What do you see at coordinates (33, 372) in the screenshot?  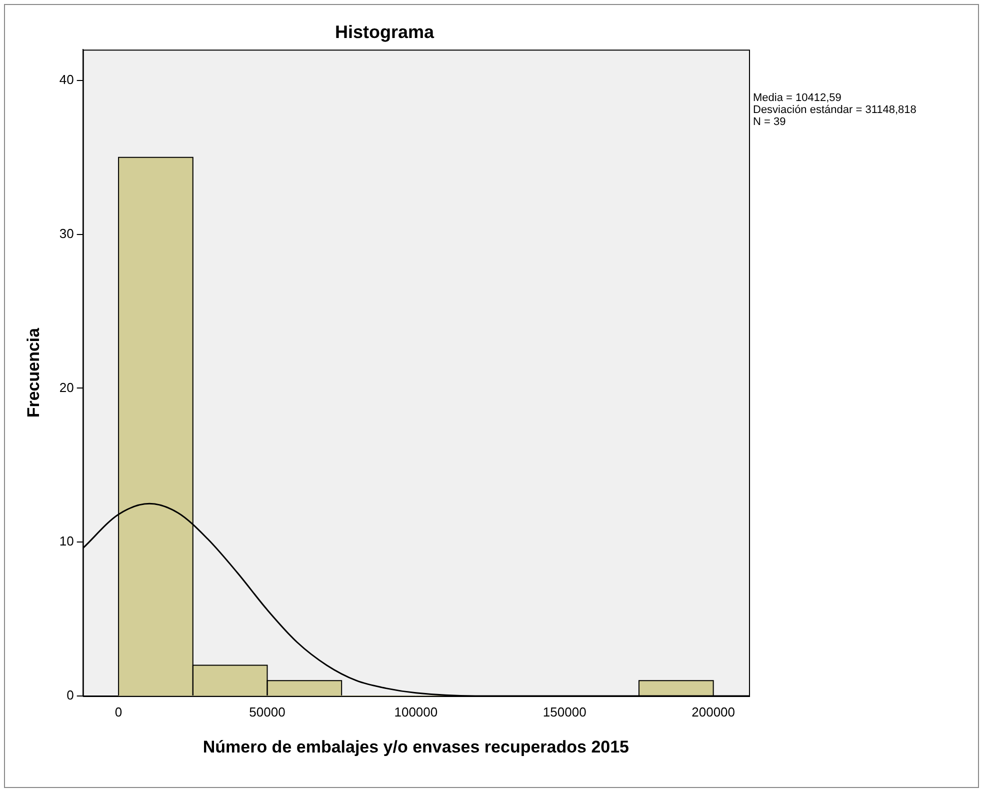 I see `y-axis-title: Frecuencia` at bounding box center [33, 372].